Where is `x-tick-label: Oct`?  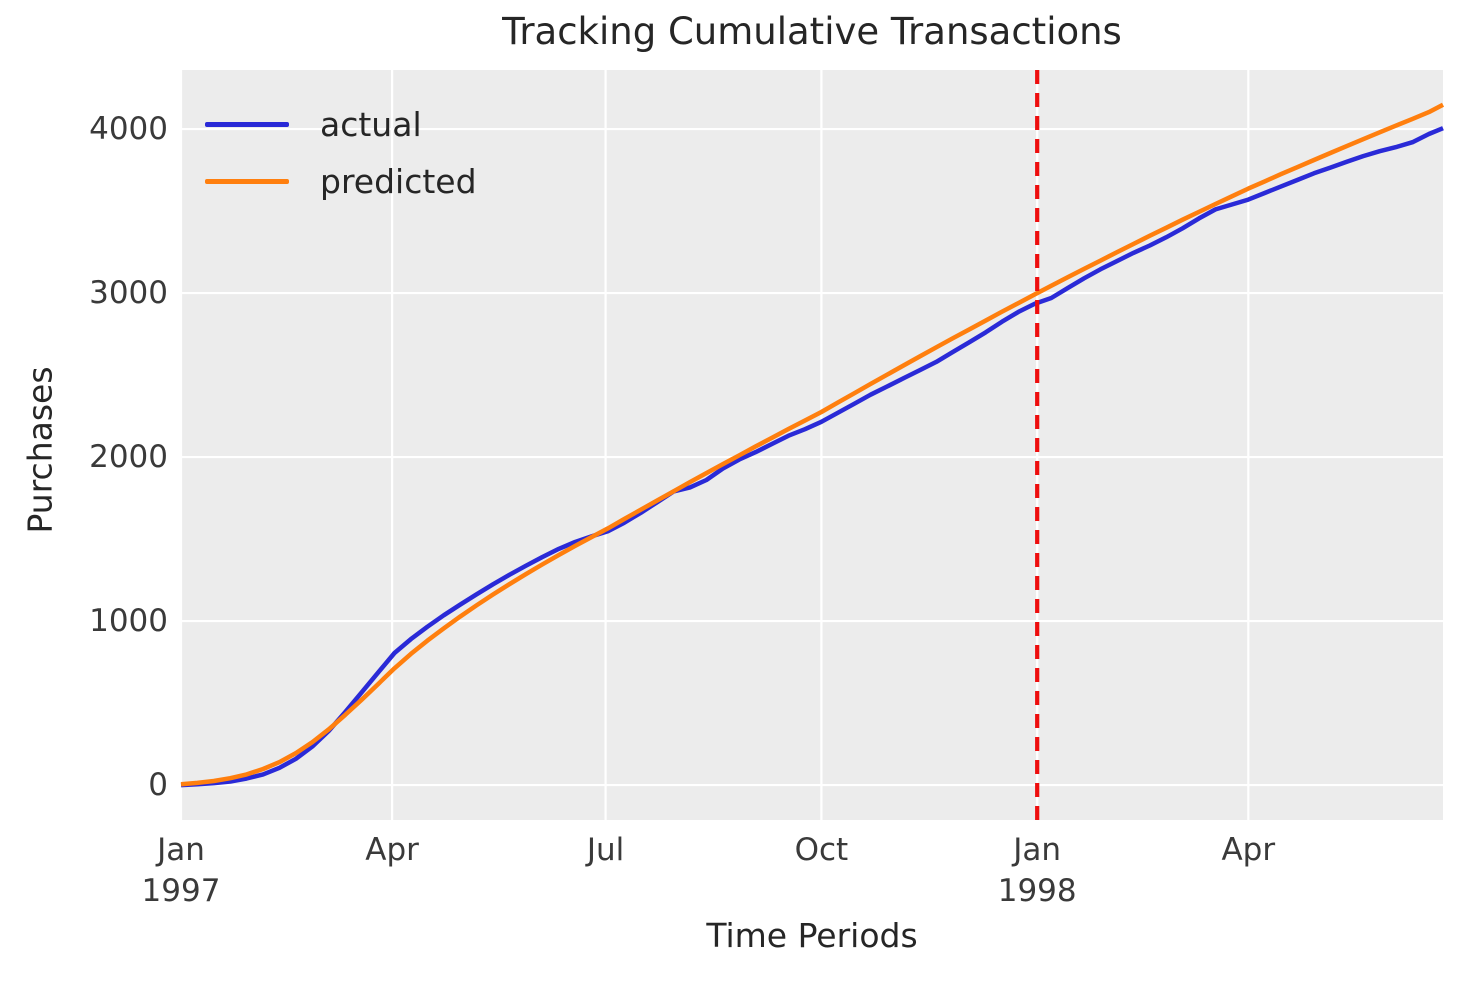
x-tick-label: Oct is located at coordinates (821, 850).